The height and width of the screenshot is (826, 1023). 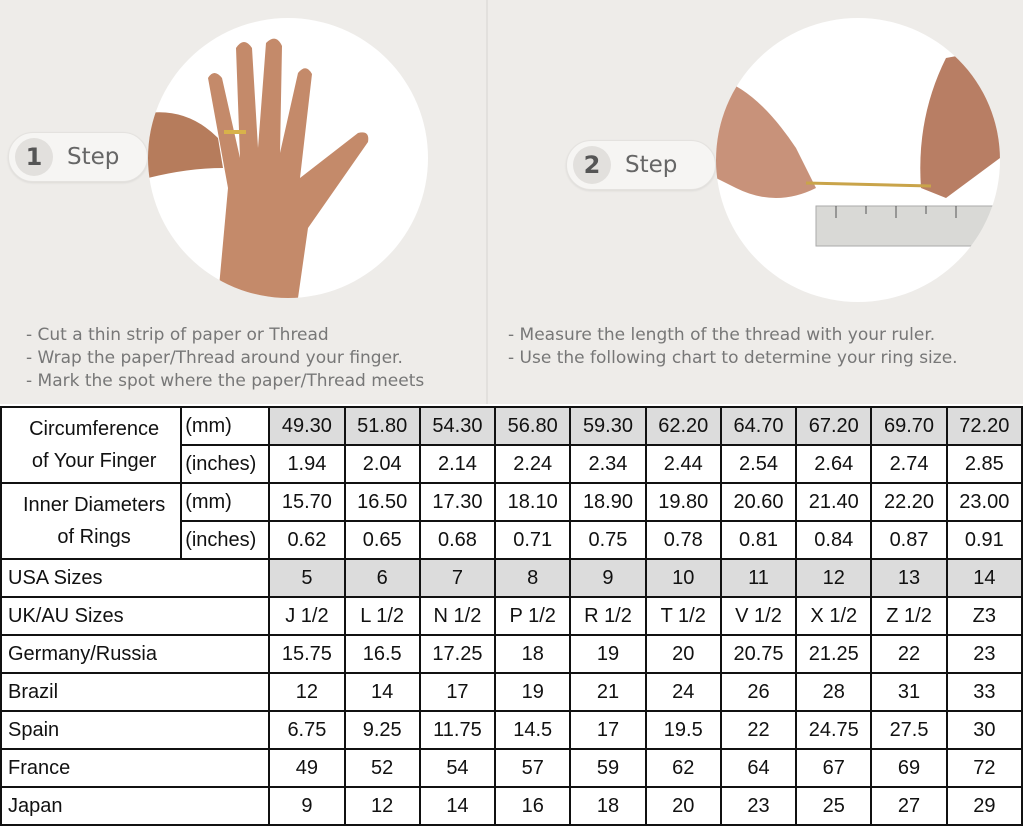 I want to click on size-cell: 24, so click(x=683, y=692).